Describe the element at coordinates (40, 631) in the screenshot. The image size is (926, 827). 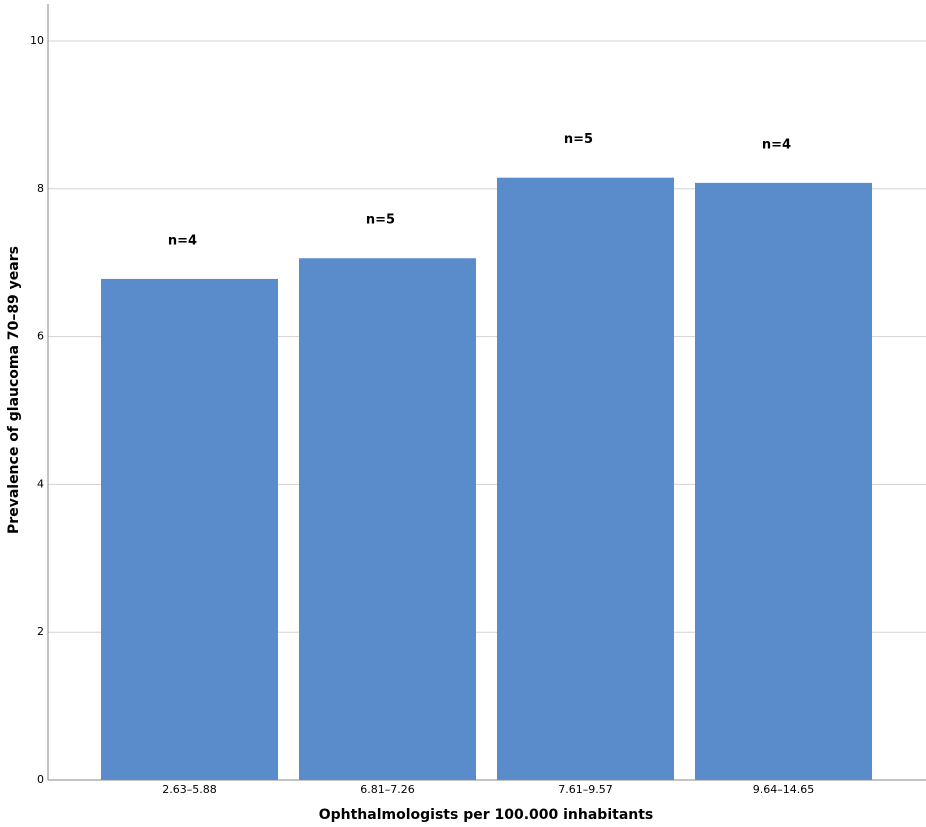
I see `y-tick-label: 2` at that location.